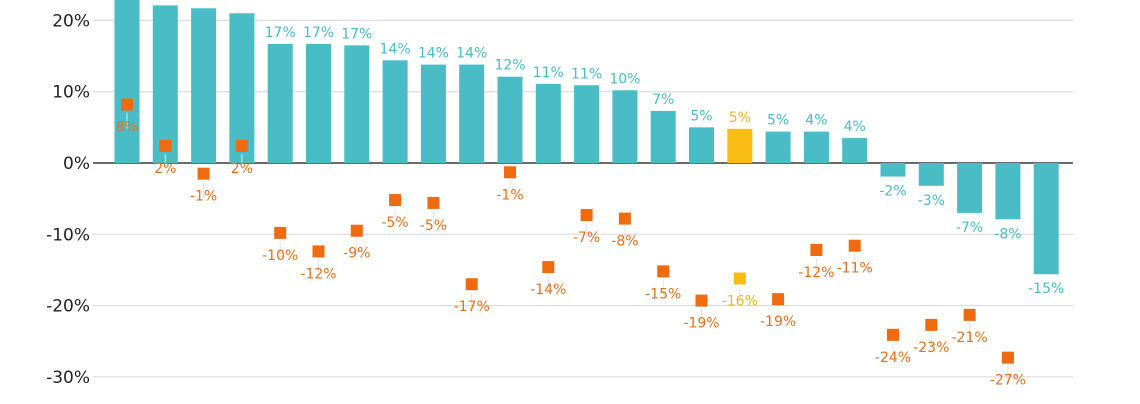 This screenshot has height=404, width=1140. Describe the element at coordinates (280, 256) in the screenshot. I see `marker-value-label: -10%` at that location.